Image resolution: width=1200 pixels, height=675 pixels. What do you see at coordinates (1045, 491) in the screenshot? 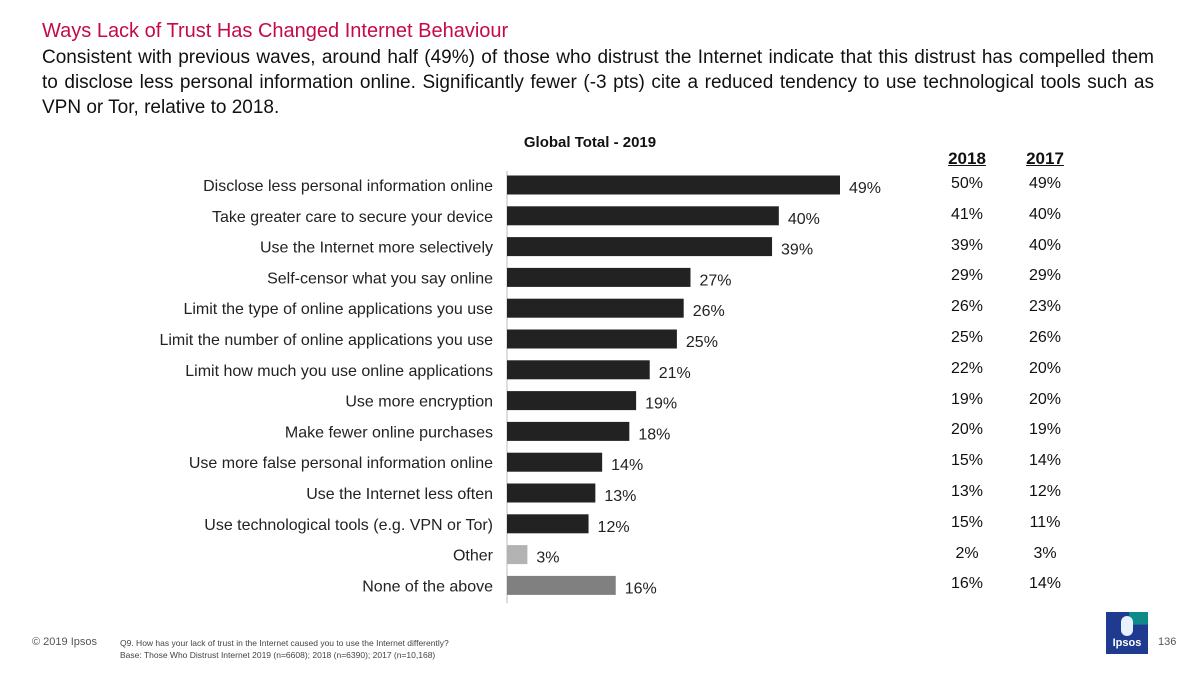
I see `year-value: 12%` at bounding box center [1045, 491].